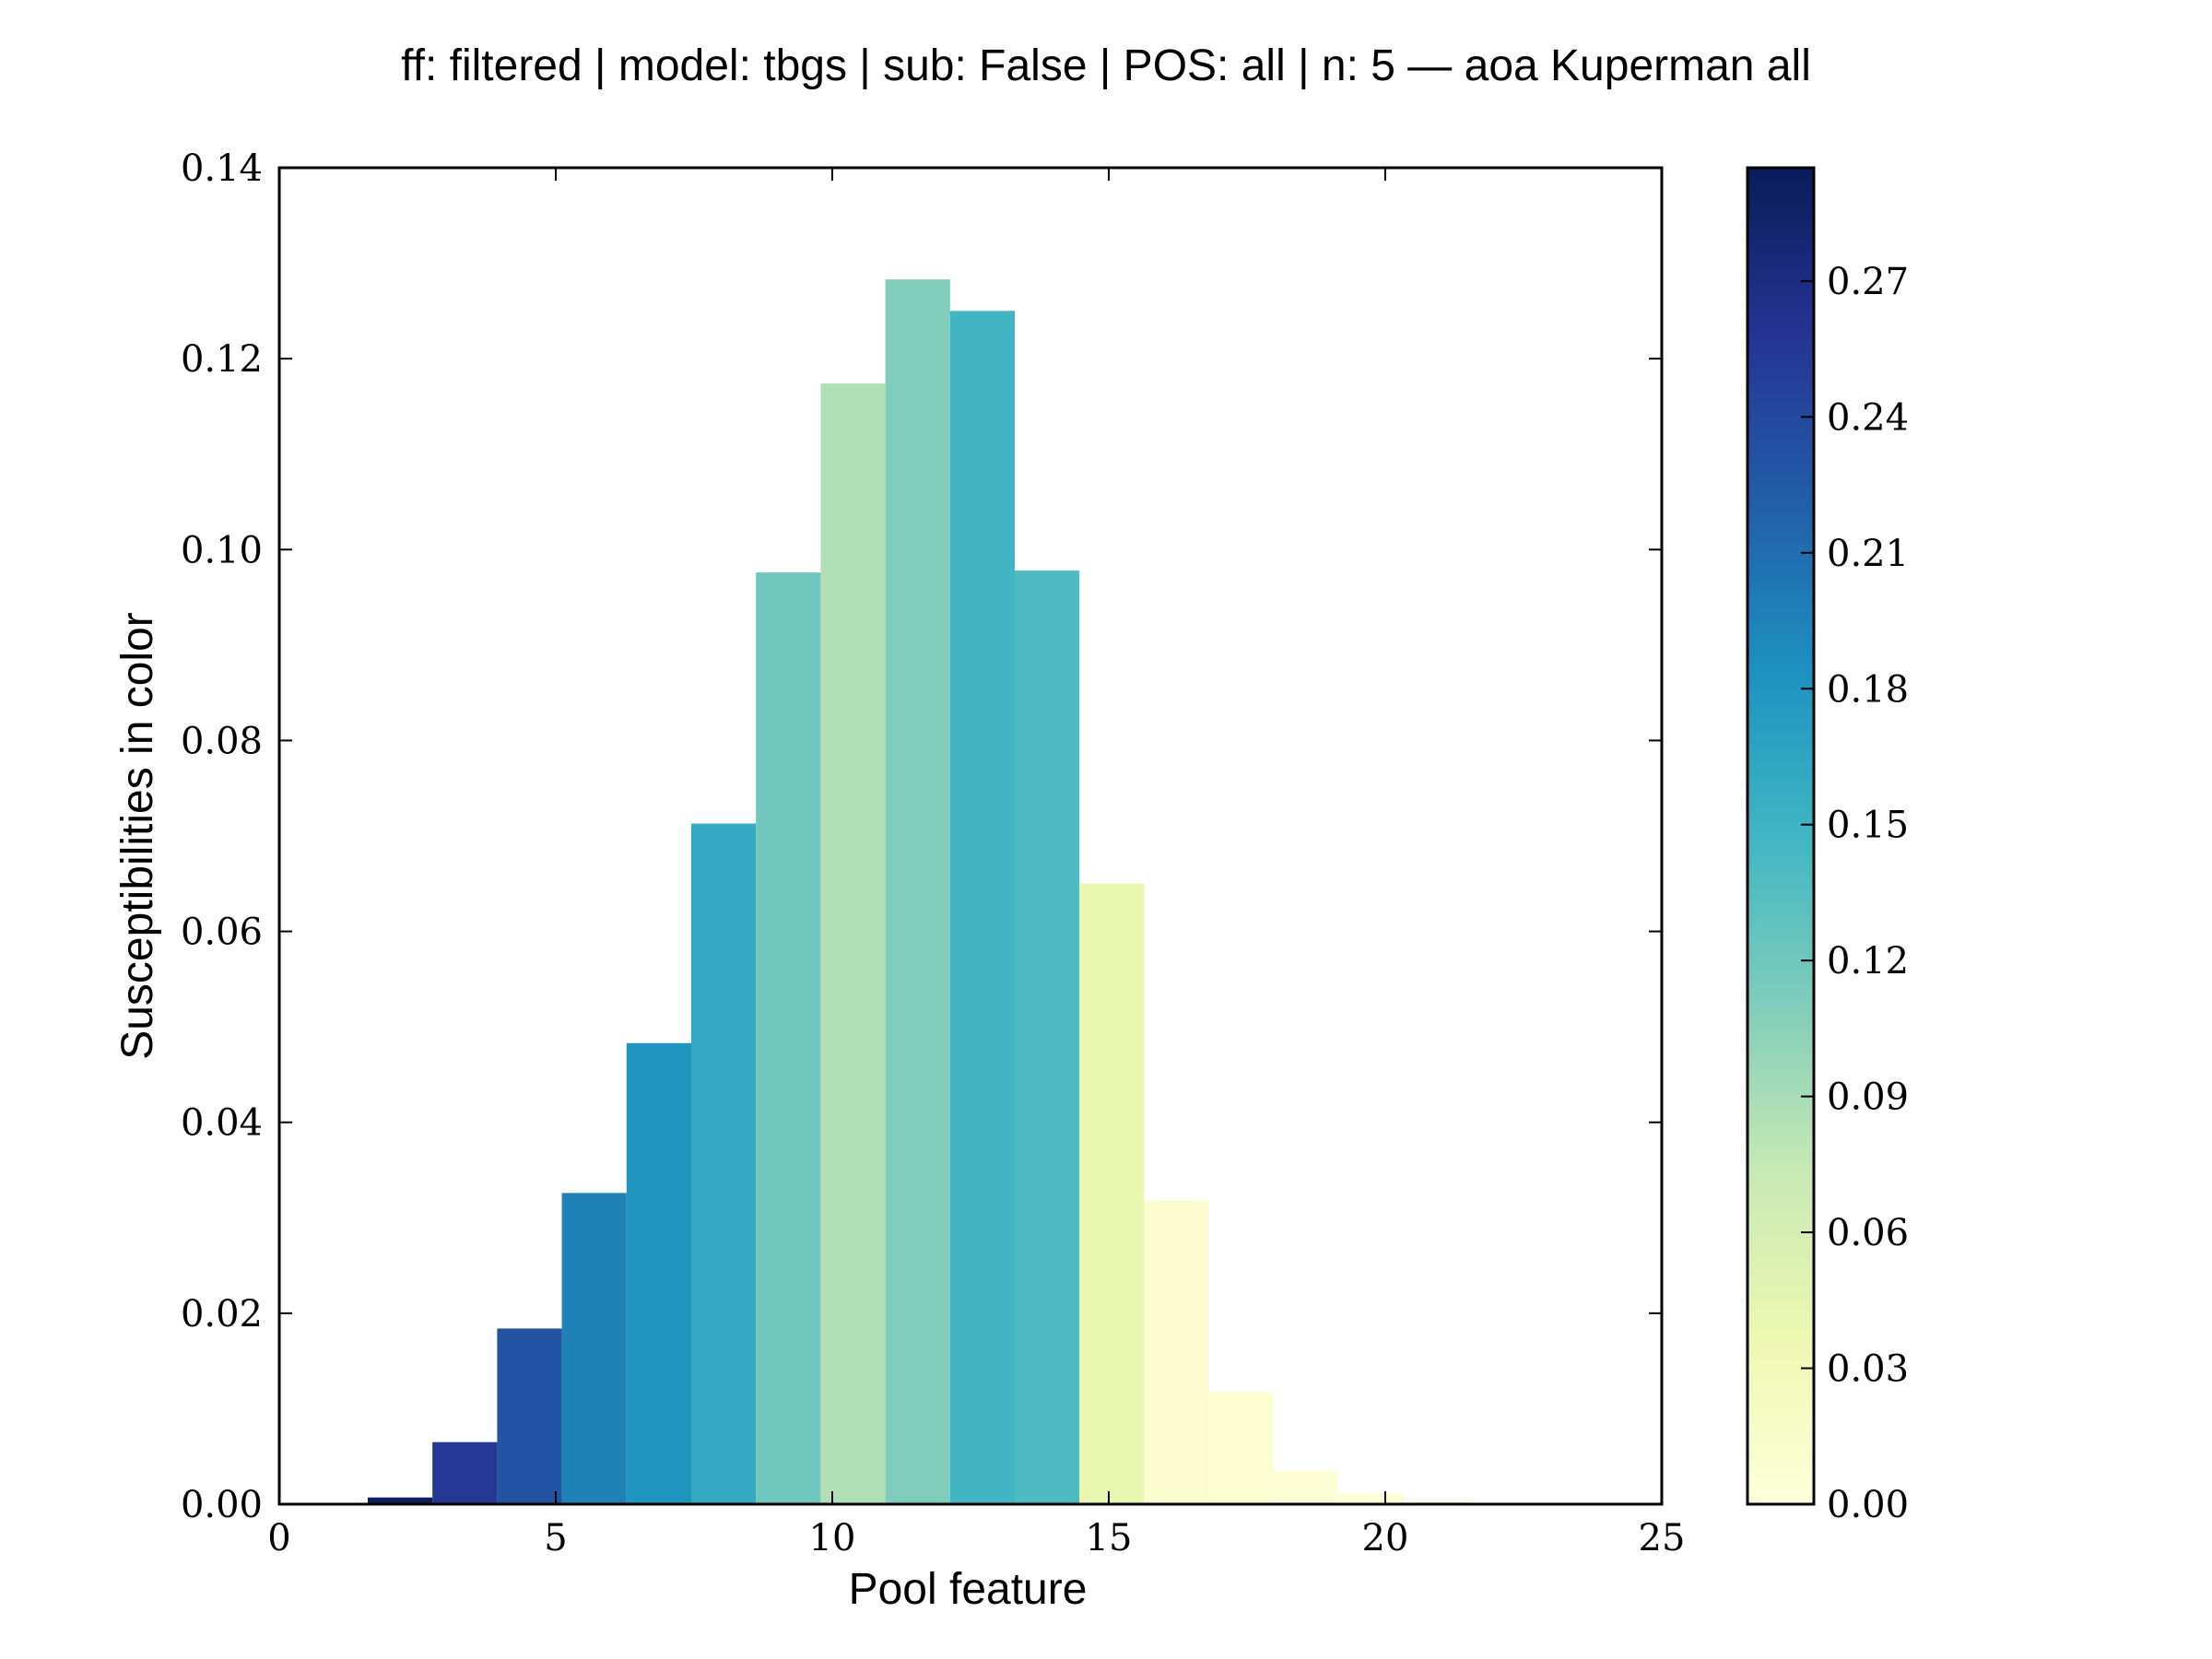  What do you see at coordinates (1855, 893) in the screenshot?
I see `colorbar-ticks: 0.00 0.03 0.06 0.09 0.12 0.15 0.18 0.21 0.24 0.27` at bounding box center [1855, 893].